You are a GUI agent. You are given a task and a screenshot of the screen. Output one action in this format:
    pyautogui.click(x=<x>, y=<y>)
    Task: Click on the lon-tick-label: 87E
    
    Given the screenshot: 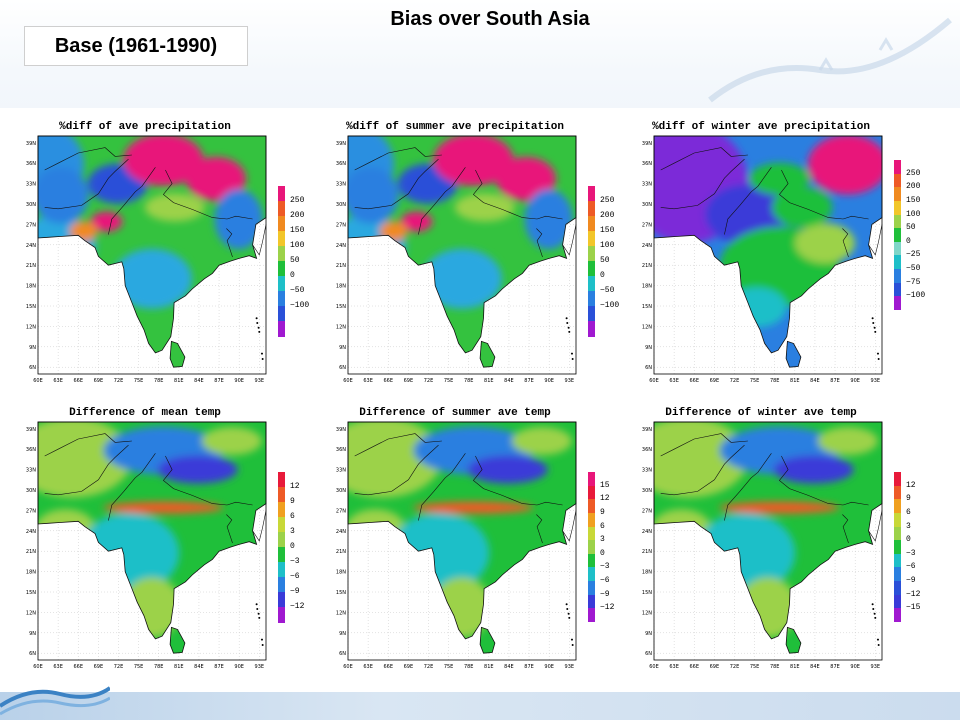 What is the action you would take?
    pyautogui.click(x=219, y=667)
    